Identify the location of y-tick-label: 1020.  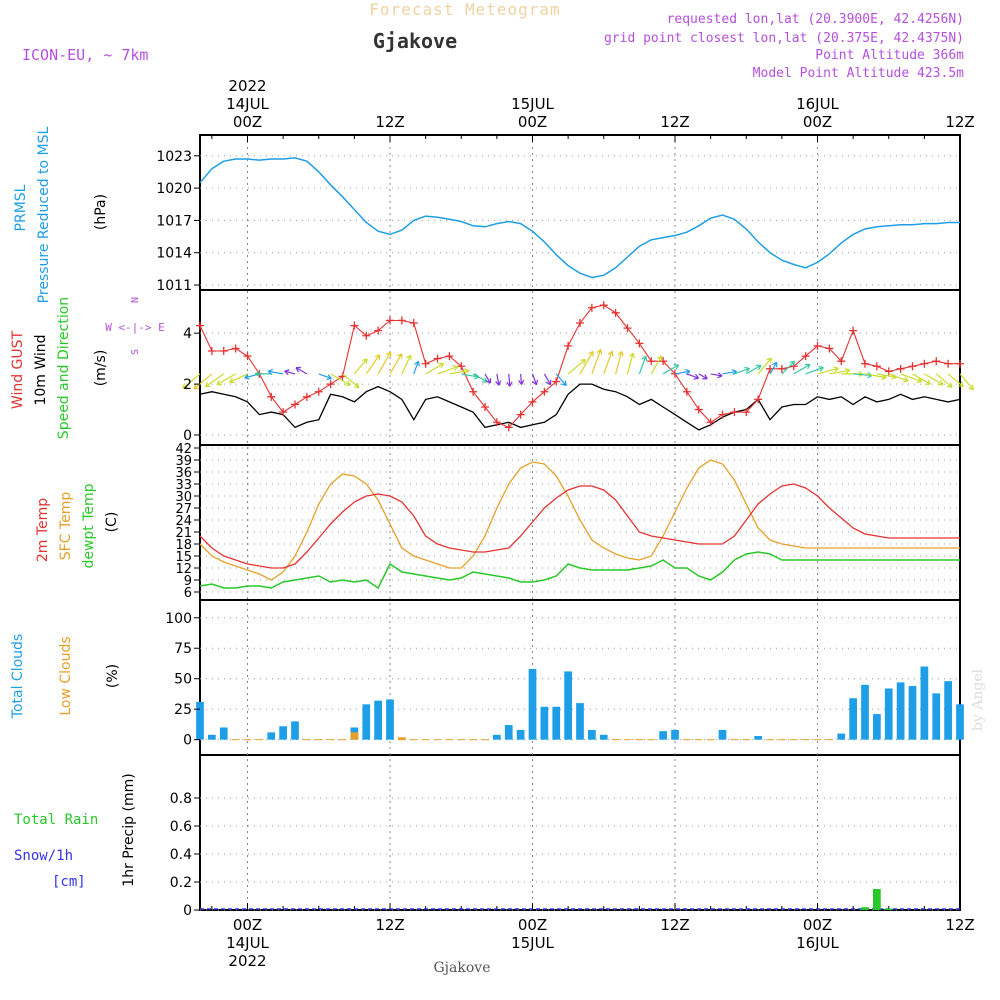
(174, 189).